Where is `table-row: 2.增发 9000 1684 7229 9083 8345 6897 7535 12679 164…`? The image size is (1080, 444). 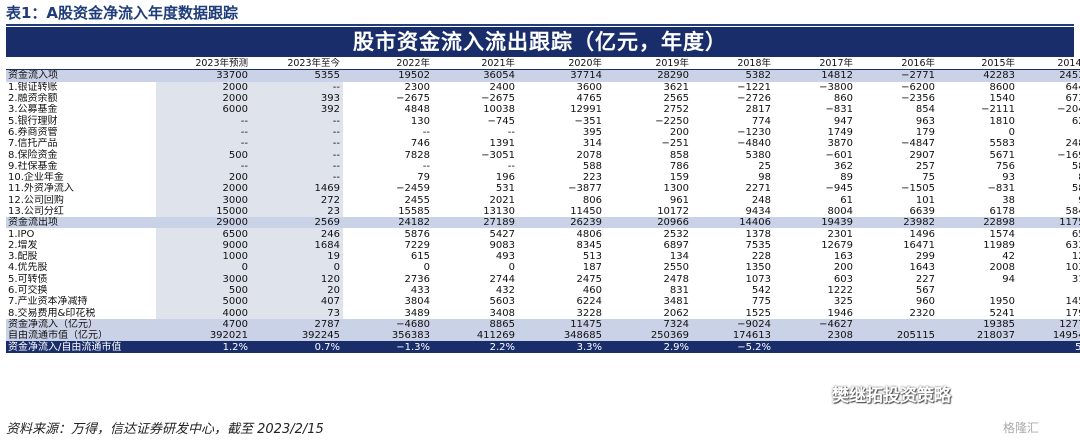
table-row: 2.增发 9000 1684 7229 9083 8345 6897 7535 12679 164… is located at coordinates (543, 245).